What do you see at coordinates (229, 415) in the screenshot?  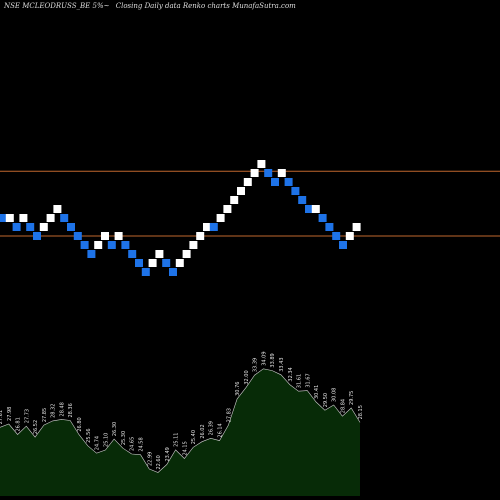 I see `area-data-label: 27.83` at bounding box center [229, 415].